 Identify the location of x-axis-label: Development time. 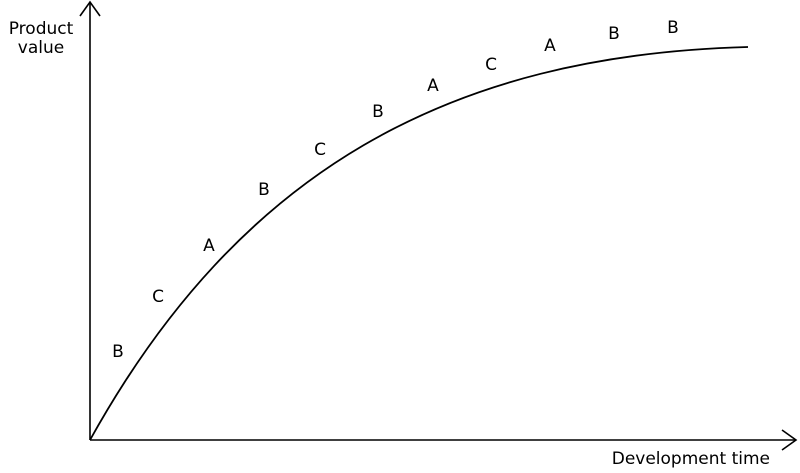
(690, 459).